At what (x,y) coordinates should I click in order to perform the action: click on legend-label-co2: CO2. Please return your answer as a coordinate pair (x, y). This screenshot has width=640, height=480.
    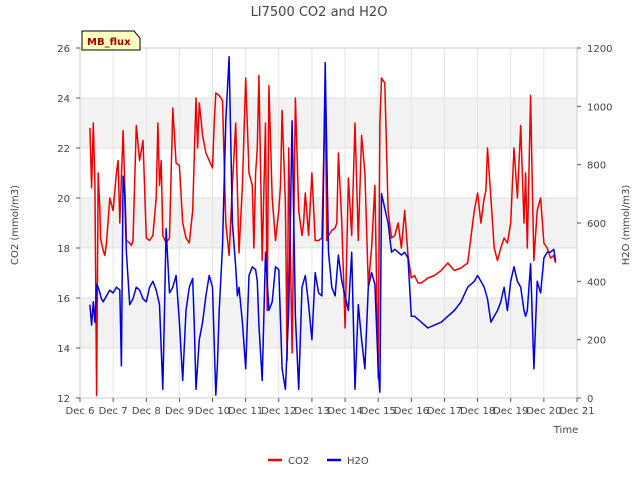
    Looking at the image, I should click on (298, 461).